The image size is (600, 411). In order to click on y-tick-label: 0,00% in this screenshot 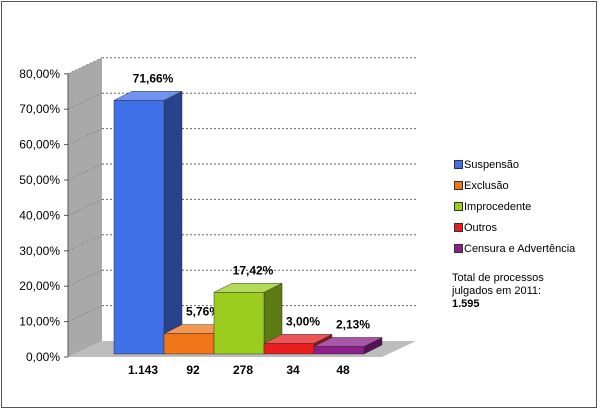, I will do `click(43, 357)`.